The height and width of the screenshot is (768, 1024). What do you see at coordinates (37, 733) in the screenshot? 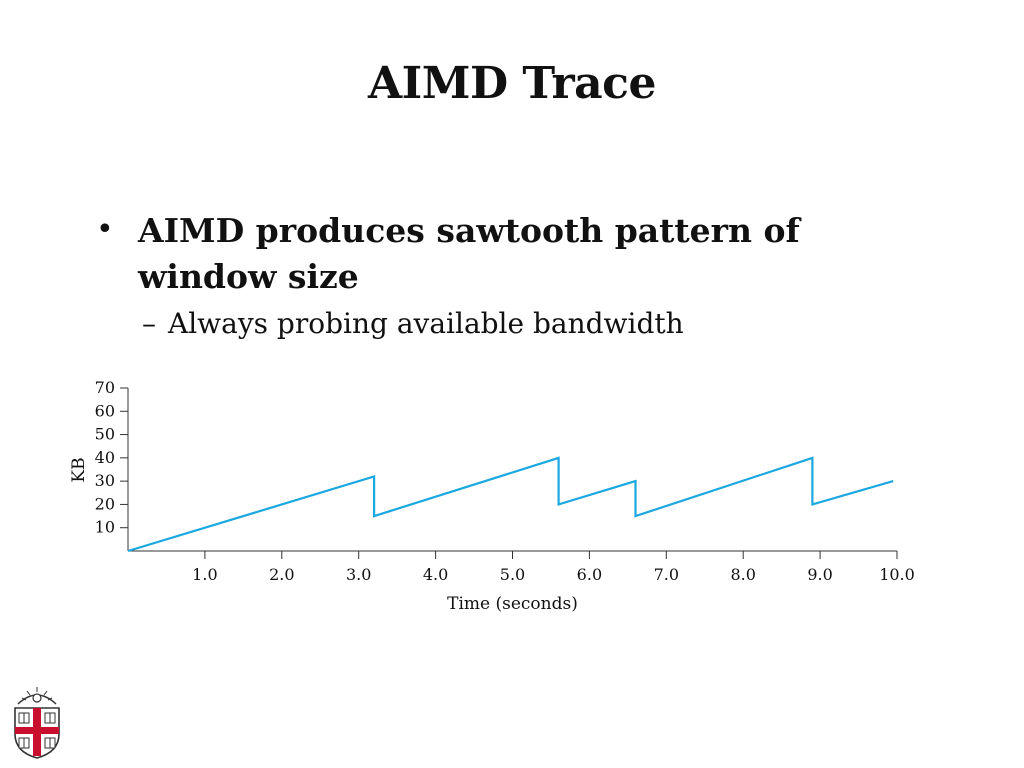
I see `shield-icon` at bounding box center [37, 733].